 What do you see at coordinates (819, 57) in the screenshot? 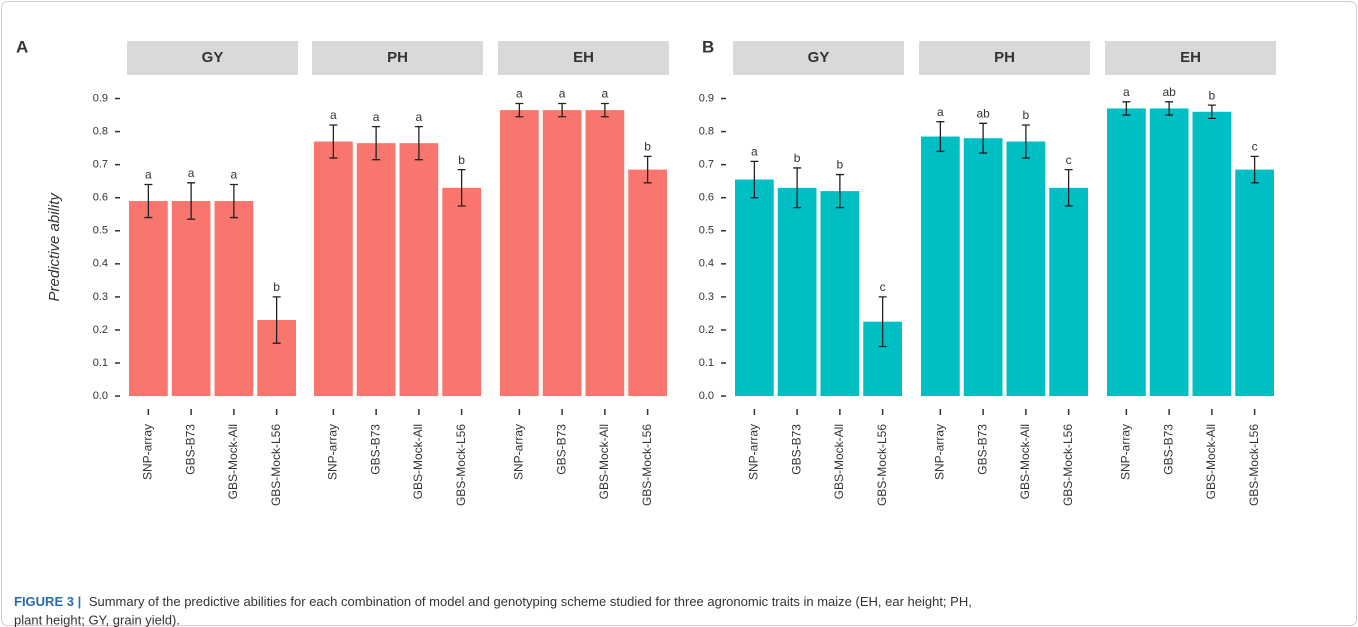
I see `facet-title: GY` at bounding box center [819, 57].